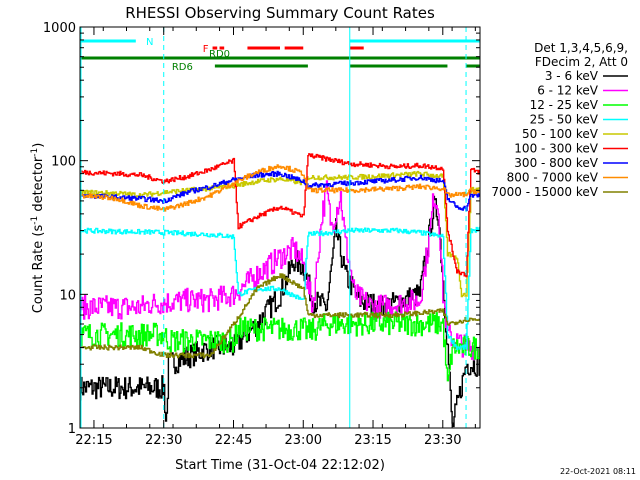 Image resolution: width=640 pixels, height=480 pixels. I want to click on x-tick-label: 22:45, so click(233, 440).